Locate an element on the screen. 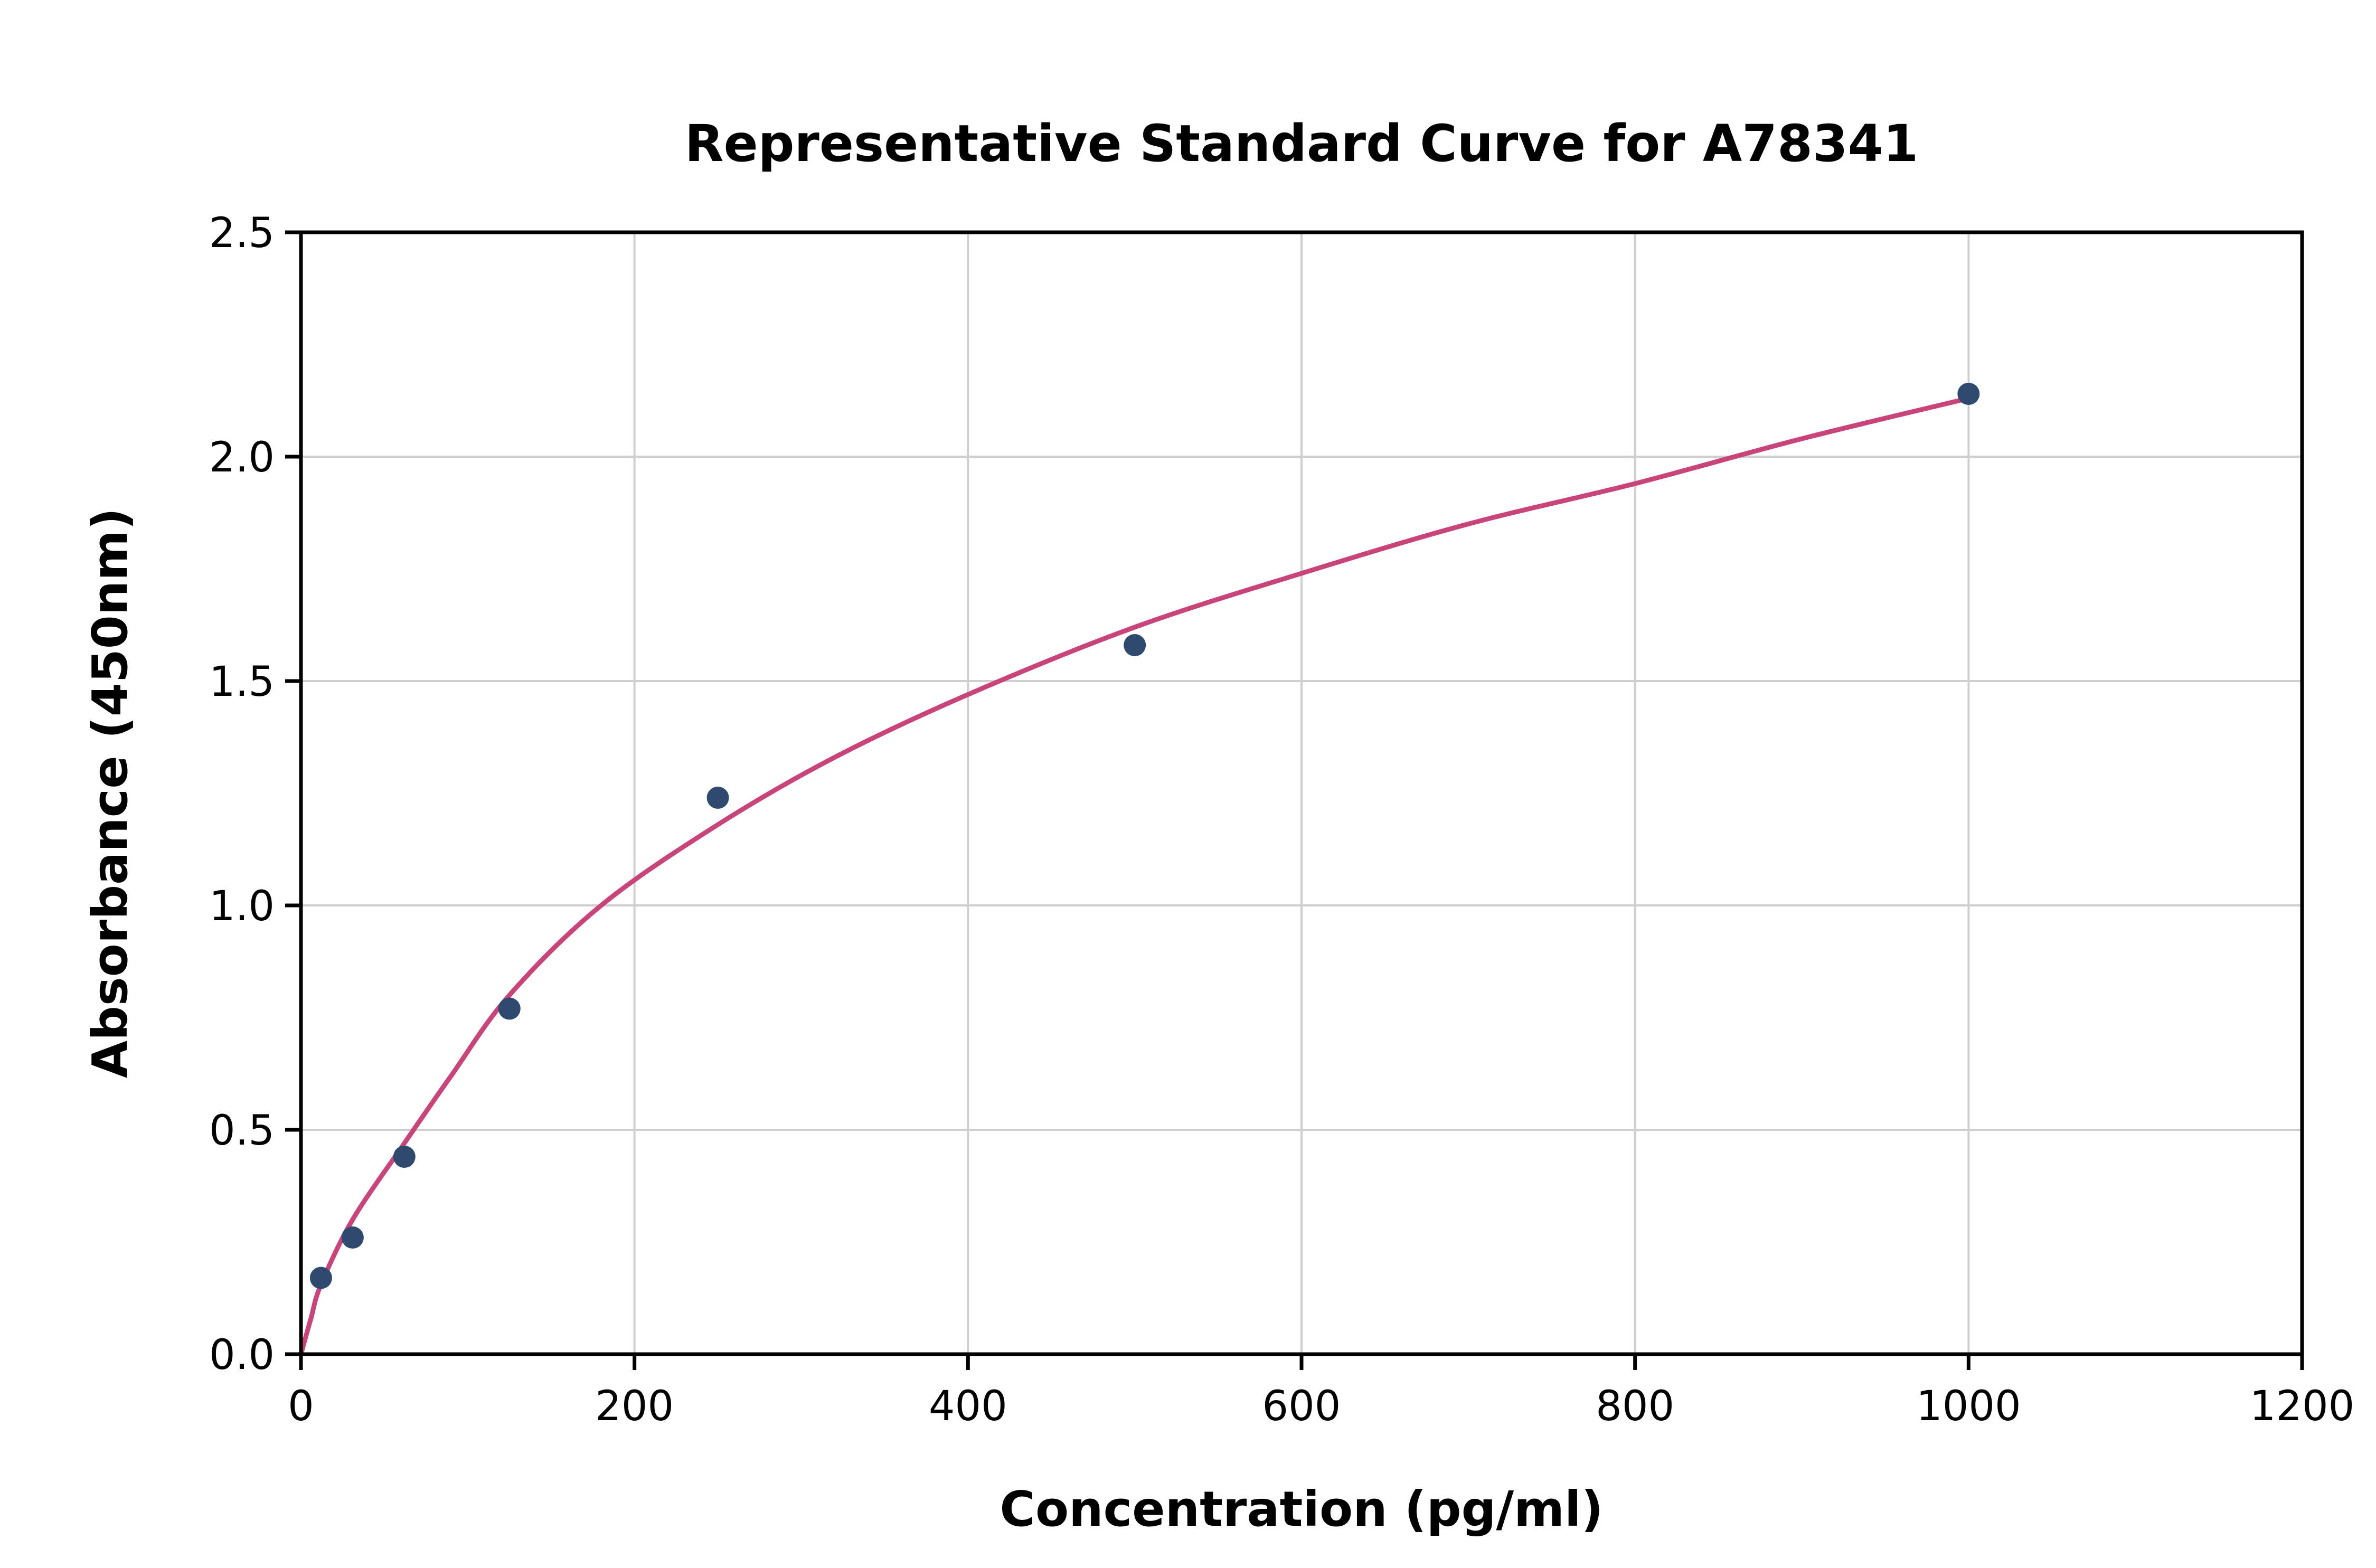 This screenshot has height=1568, width=2376. x-axis-label: Concentration (pg/ml) is located at coordinates (1302, 1509).